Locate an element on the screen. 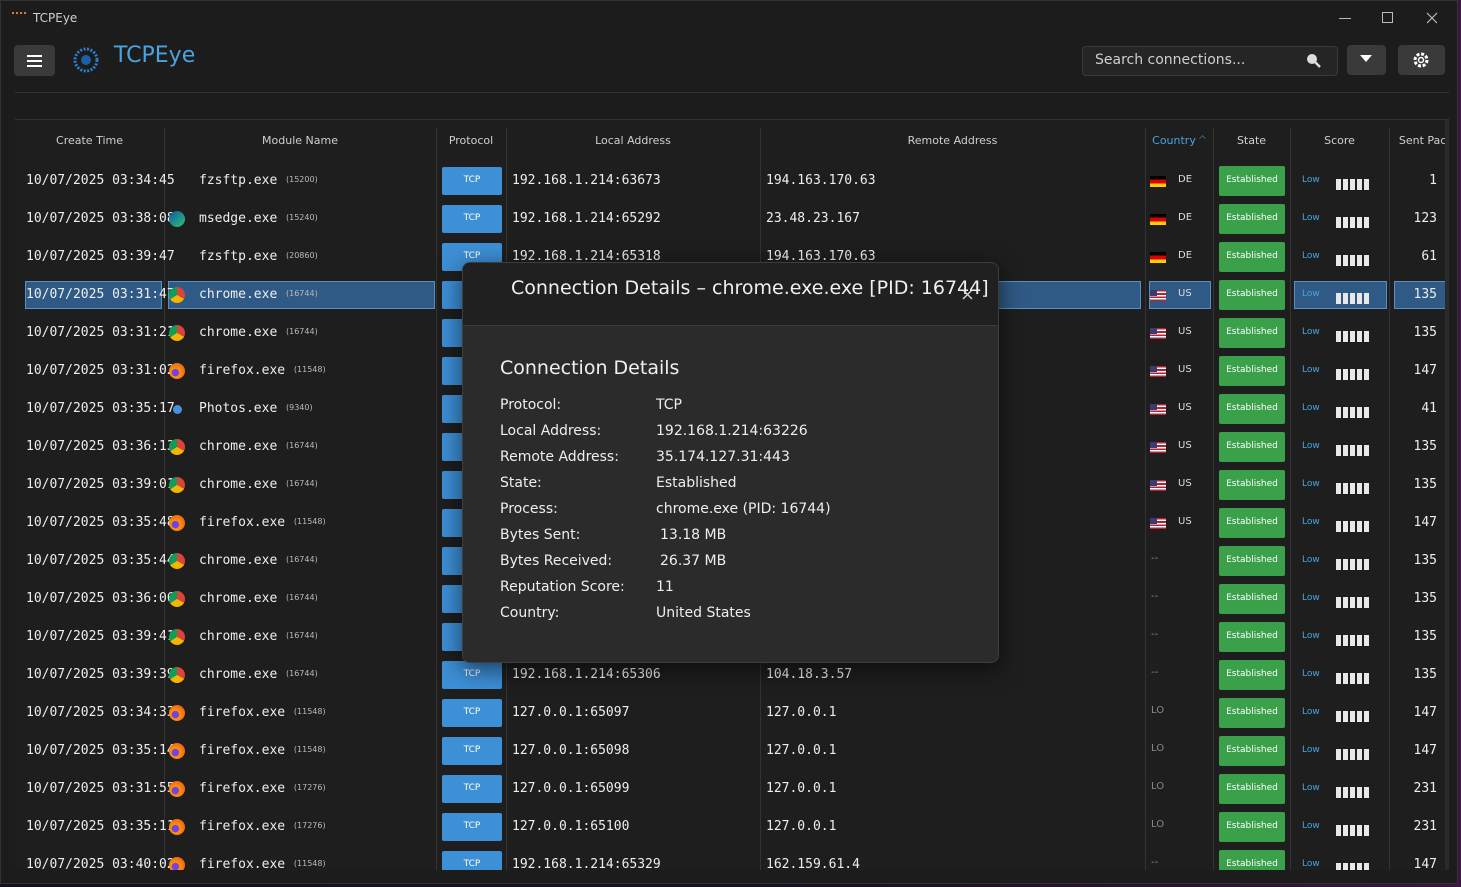  field-value: chrome.exe (PID: 16744) is located at coordinates (743, 509).